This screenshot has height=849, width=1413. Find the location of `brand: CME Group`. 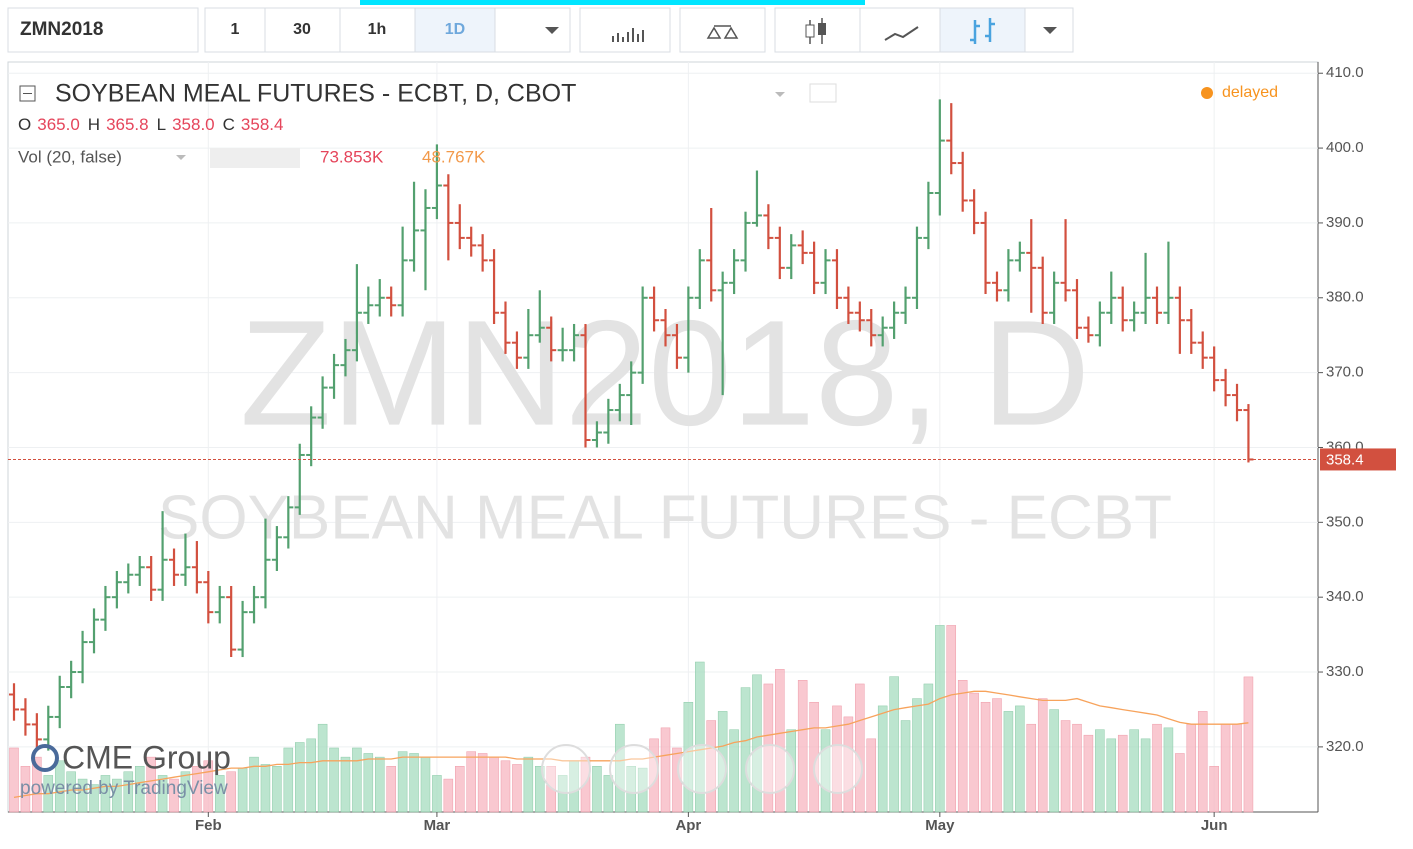

brand: CME Group is located at coordinates (146, 757).